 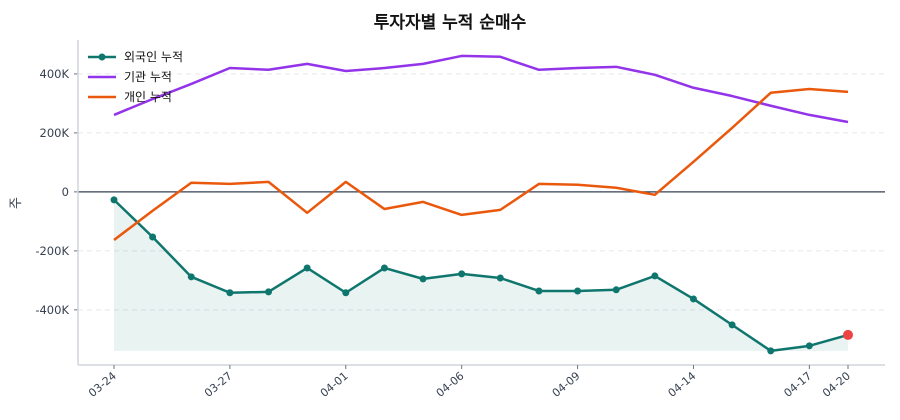 What do you see at coordinates (218, 384) in the screenshot?
I see `x-tick-label: 03-27` at bounding box center [218, 384].